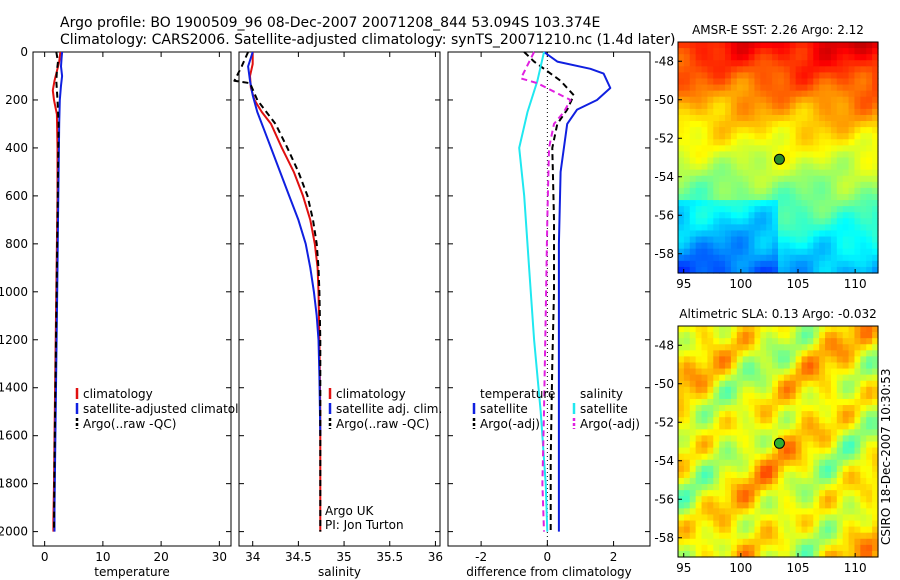  What do you see at coordinates (343, 557) in the screenshot?
I see `x-tick-label: 35` at bounding box center [343, 557].